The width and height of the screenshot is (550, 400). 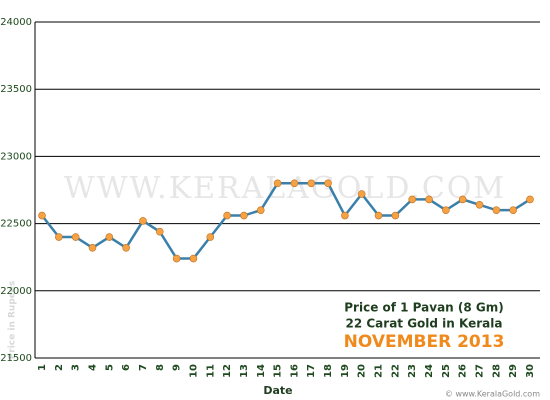 I want to click on y-tick-label: 21500, so click(x=16, y=358).